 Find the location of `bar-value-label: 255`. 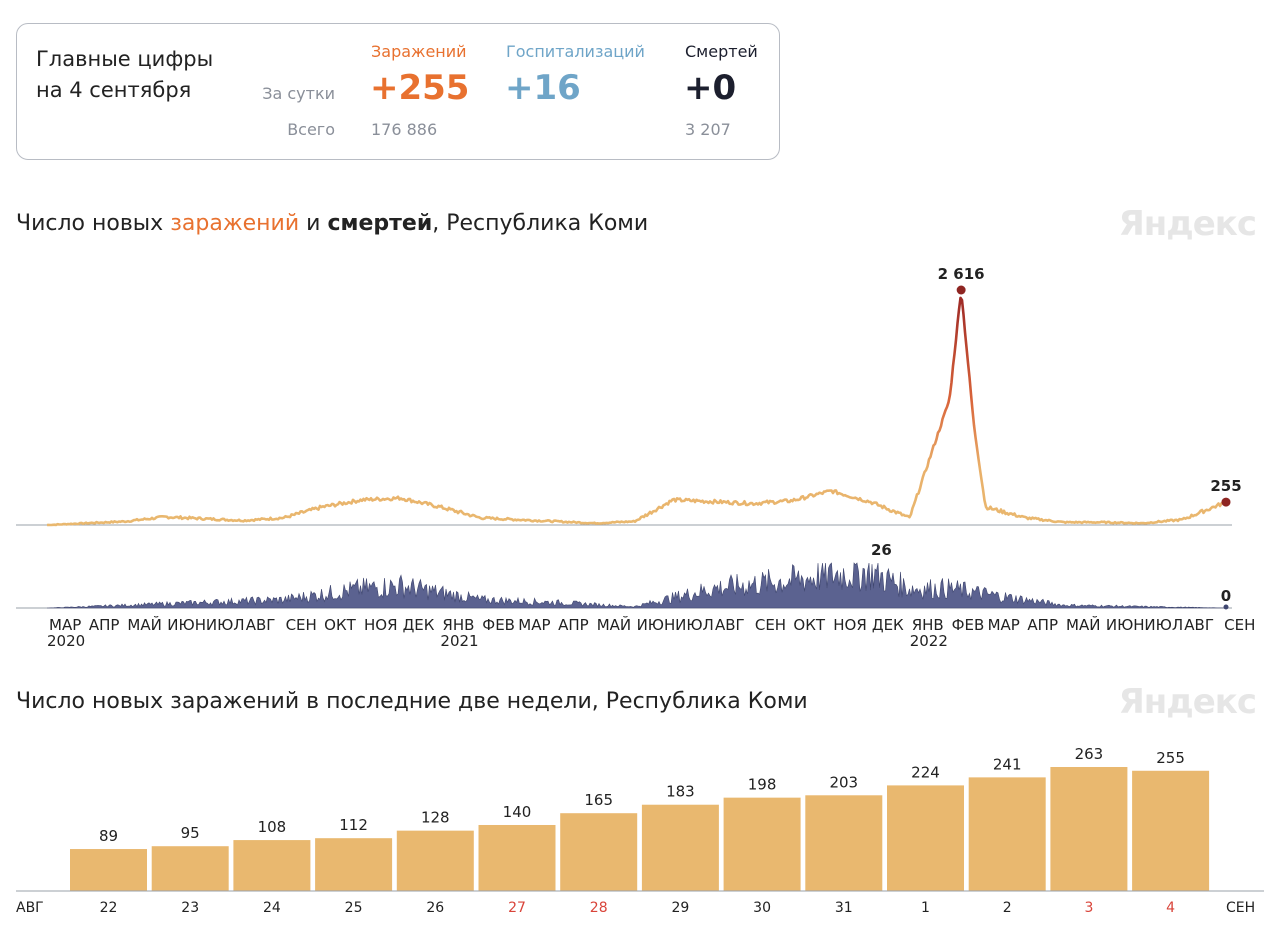

bar-value-label: 255 is located at coordinates (1170, 758).